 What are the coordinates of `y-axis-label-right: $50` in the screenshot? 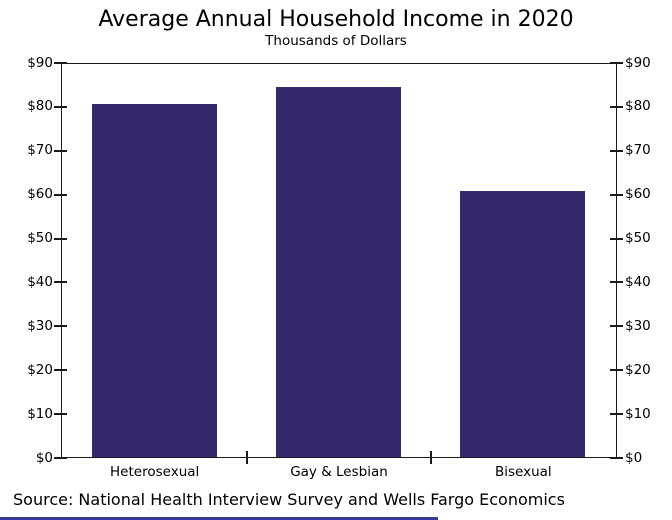 It's located at (638, 238).